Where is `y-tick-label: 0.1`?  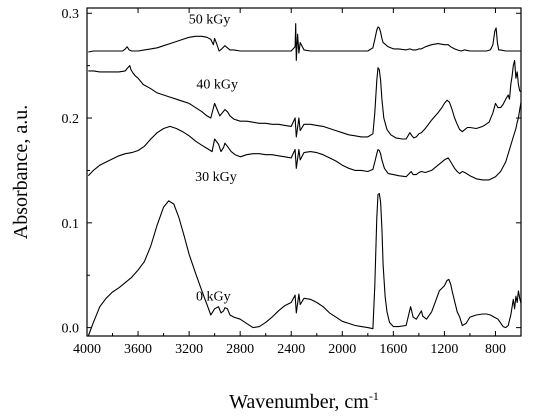 y-tick-label: 0.1 is located at coordinates (71, 224).